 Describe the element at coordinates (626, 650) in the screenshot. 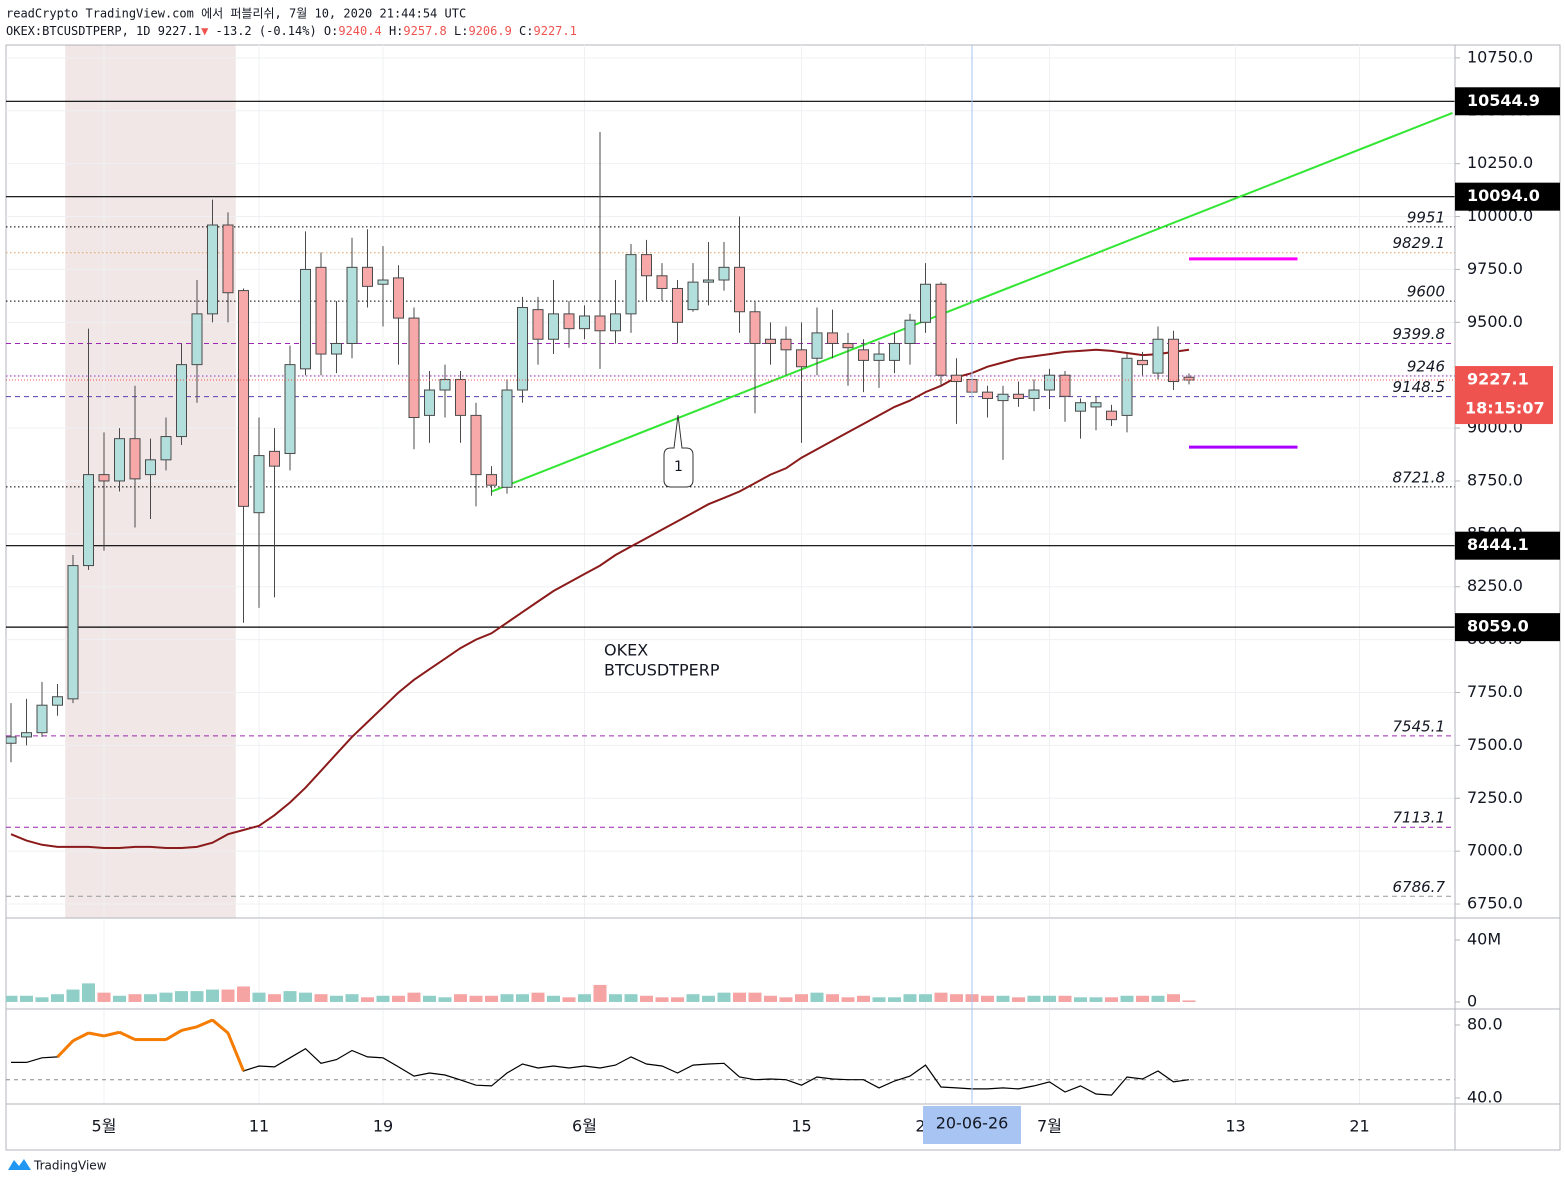

I see `watermark: OKEX` at that location.